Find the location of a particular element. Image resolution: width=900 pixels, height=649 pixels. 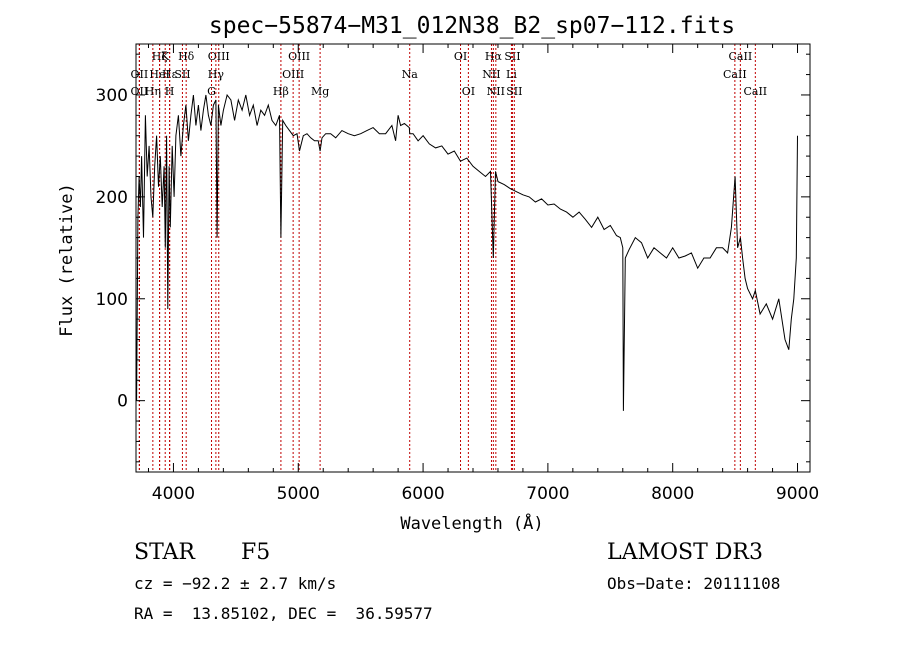

marker-label-20: Hα is located at coordinates (494, 56).